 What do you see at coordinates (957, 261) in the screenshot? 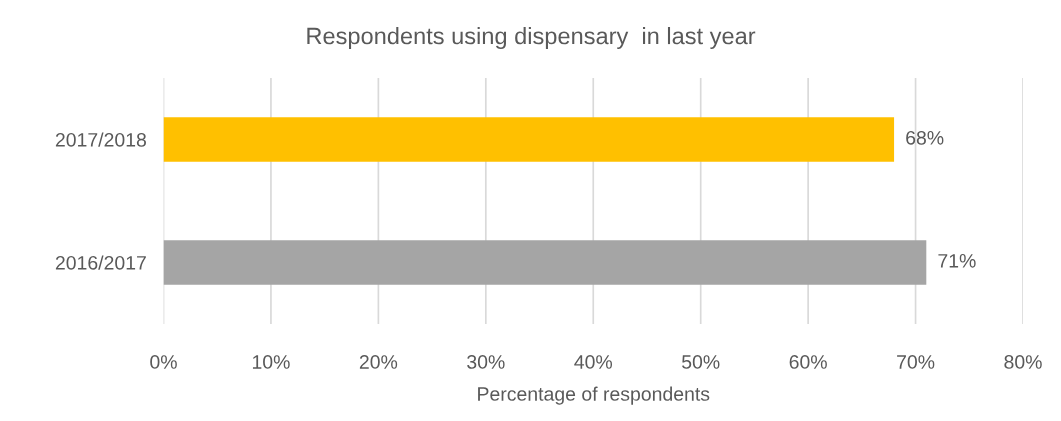
I see `data-label: 71%` at bounding box center [957, 261].